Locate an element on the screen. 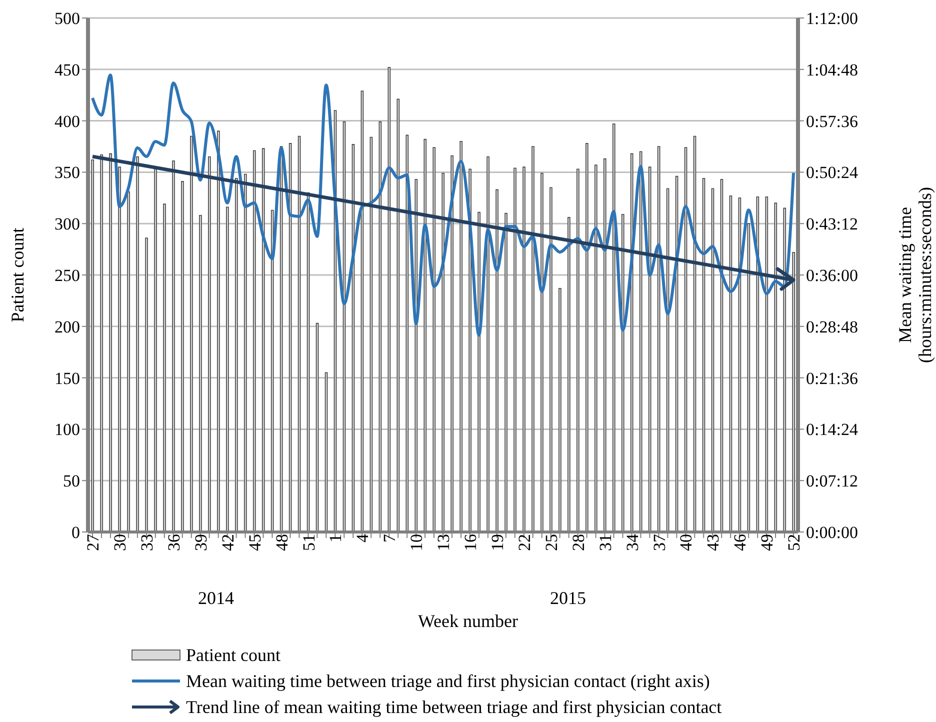 Image resolution: width=936 pixels, height=722 pixels. x-tick-label: 25 is located at coordinates (551, 542).